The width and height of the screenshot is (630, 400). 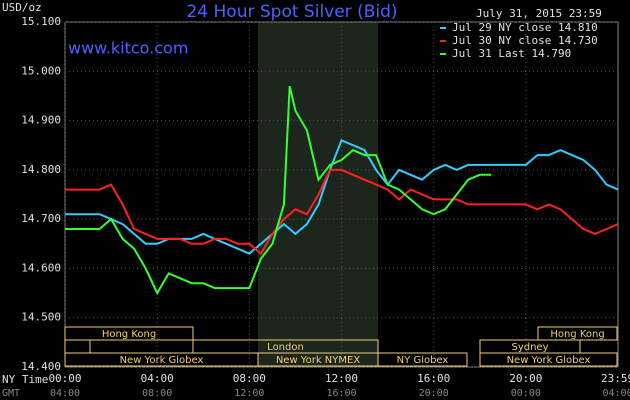 What do you see at coordinates (529, 347) in the screenshot?
I see `session-label: Sydney` at bounding box center [529, 347].